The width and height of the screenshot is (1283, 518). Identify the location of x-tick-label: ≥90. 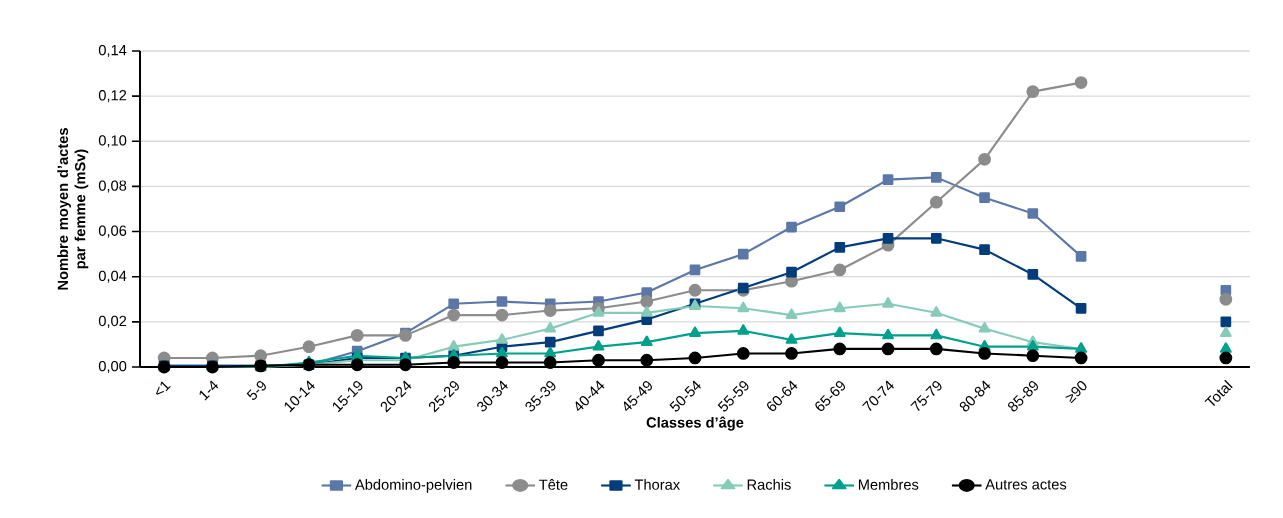
(1076, 392).